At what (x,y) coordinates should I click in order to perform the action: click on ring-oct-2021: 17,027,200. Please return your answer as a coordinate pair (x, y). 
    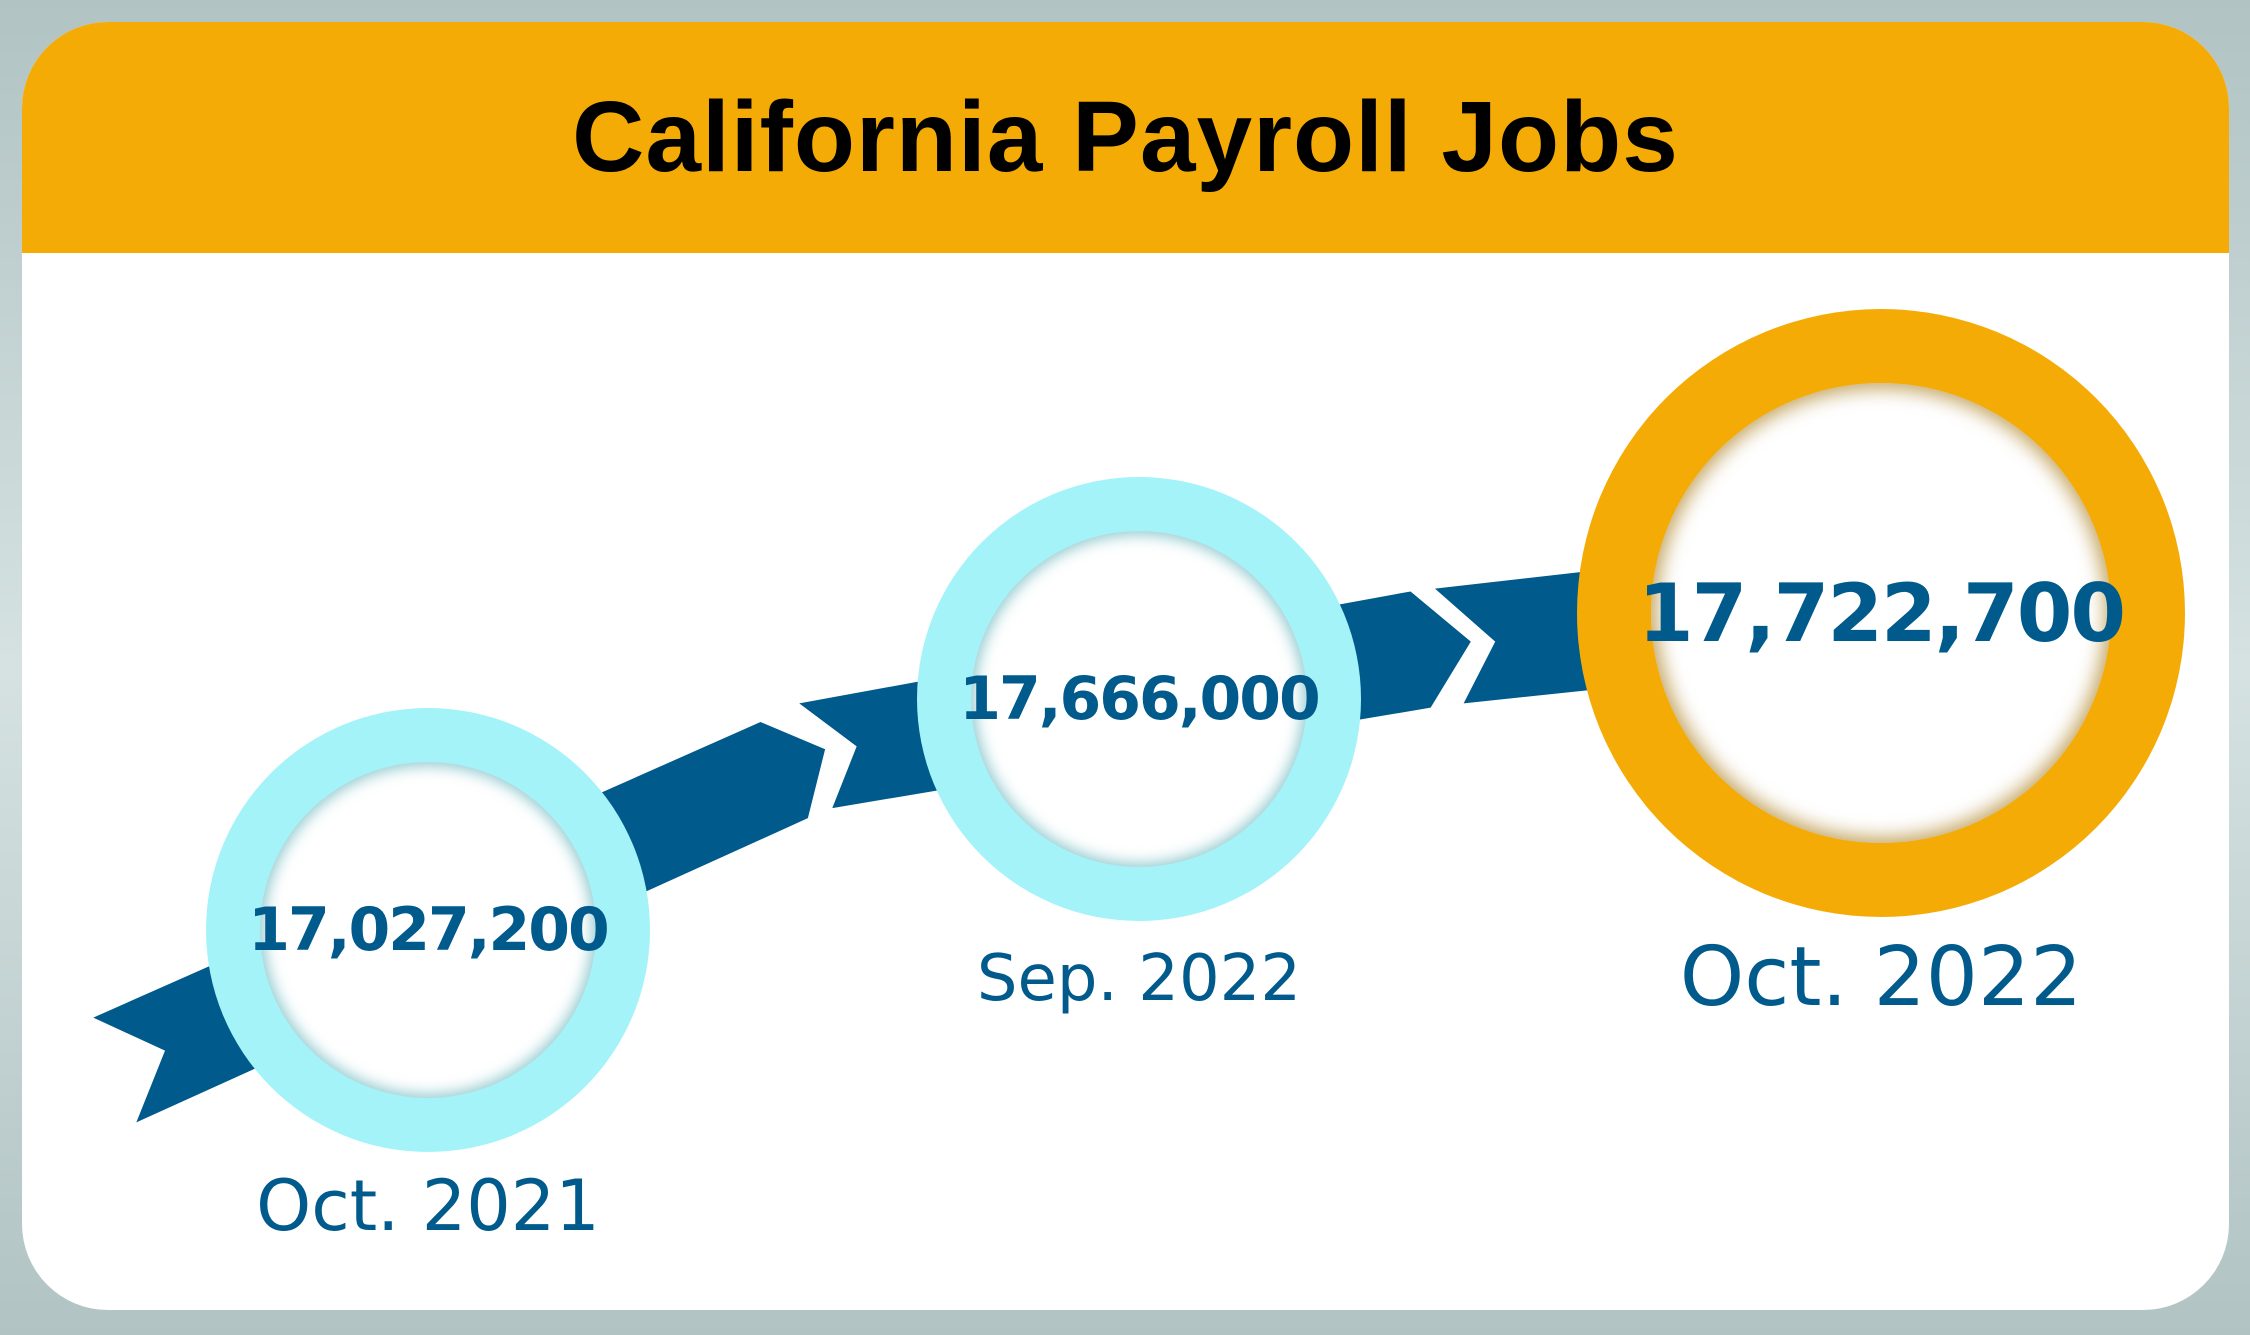
    Looking at the image, I should click on (428, 930).